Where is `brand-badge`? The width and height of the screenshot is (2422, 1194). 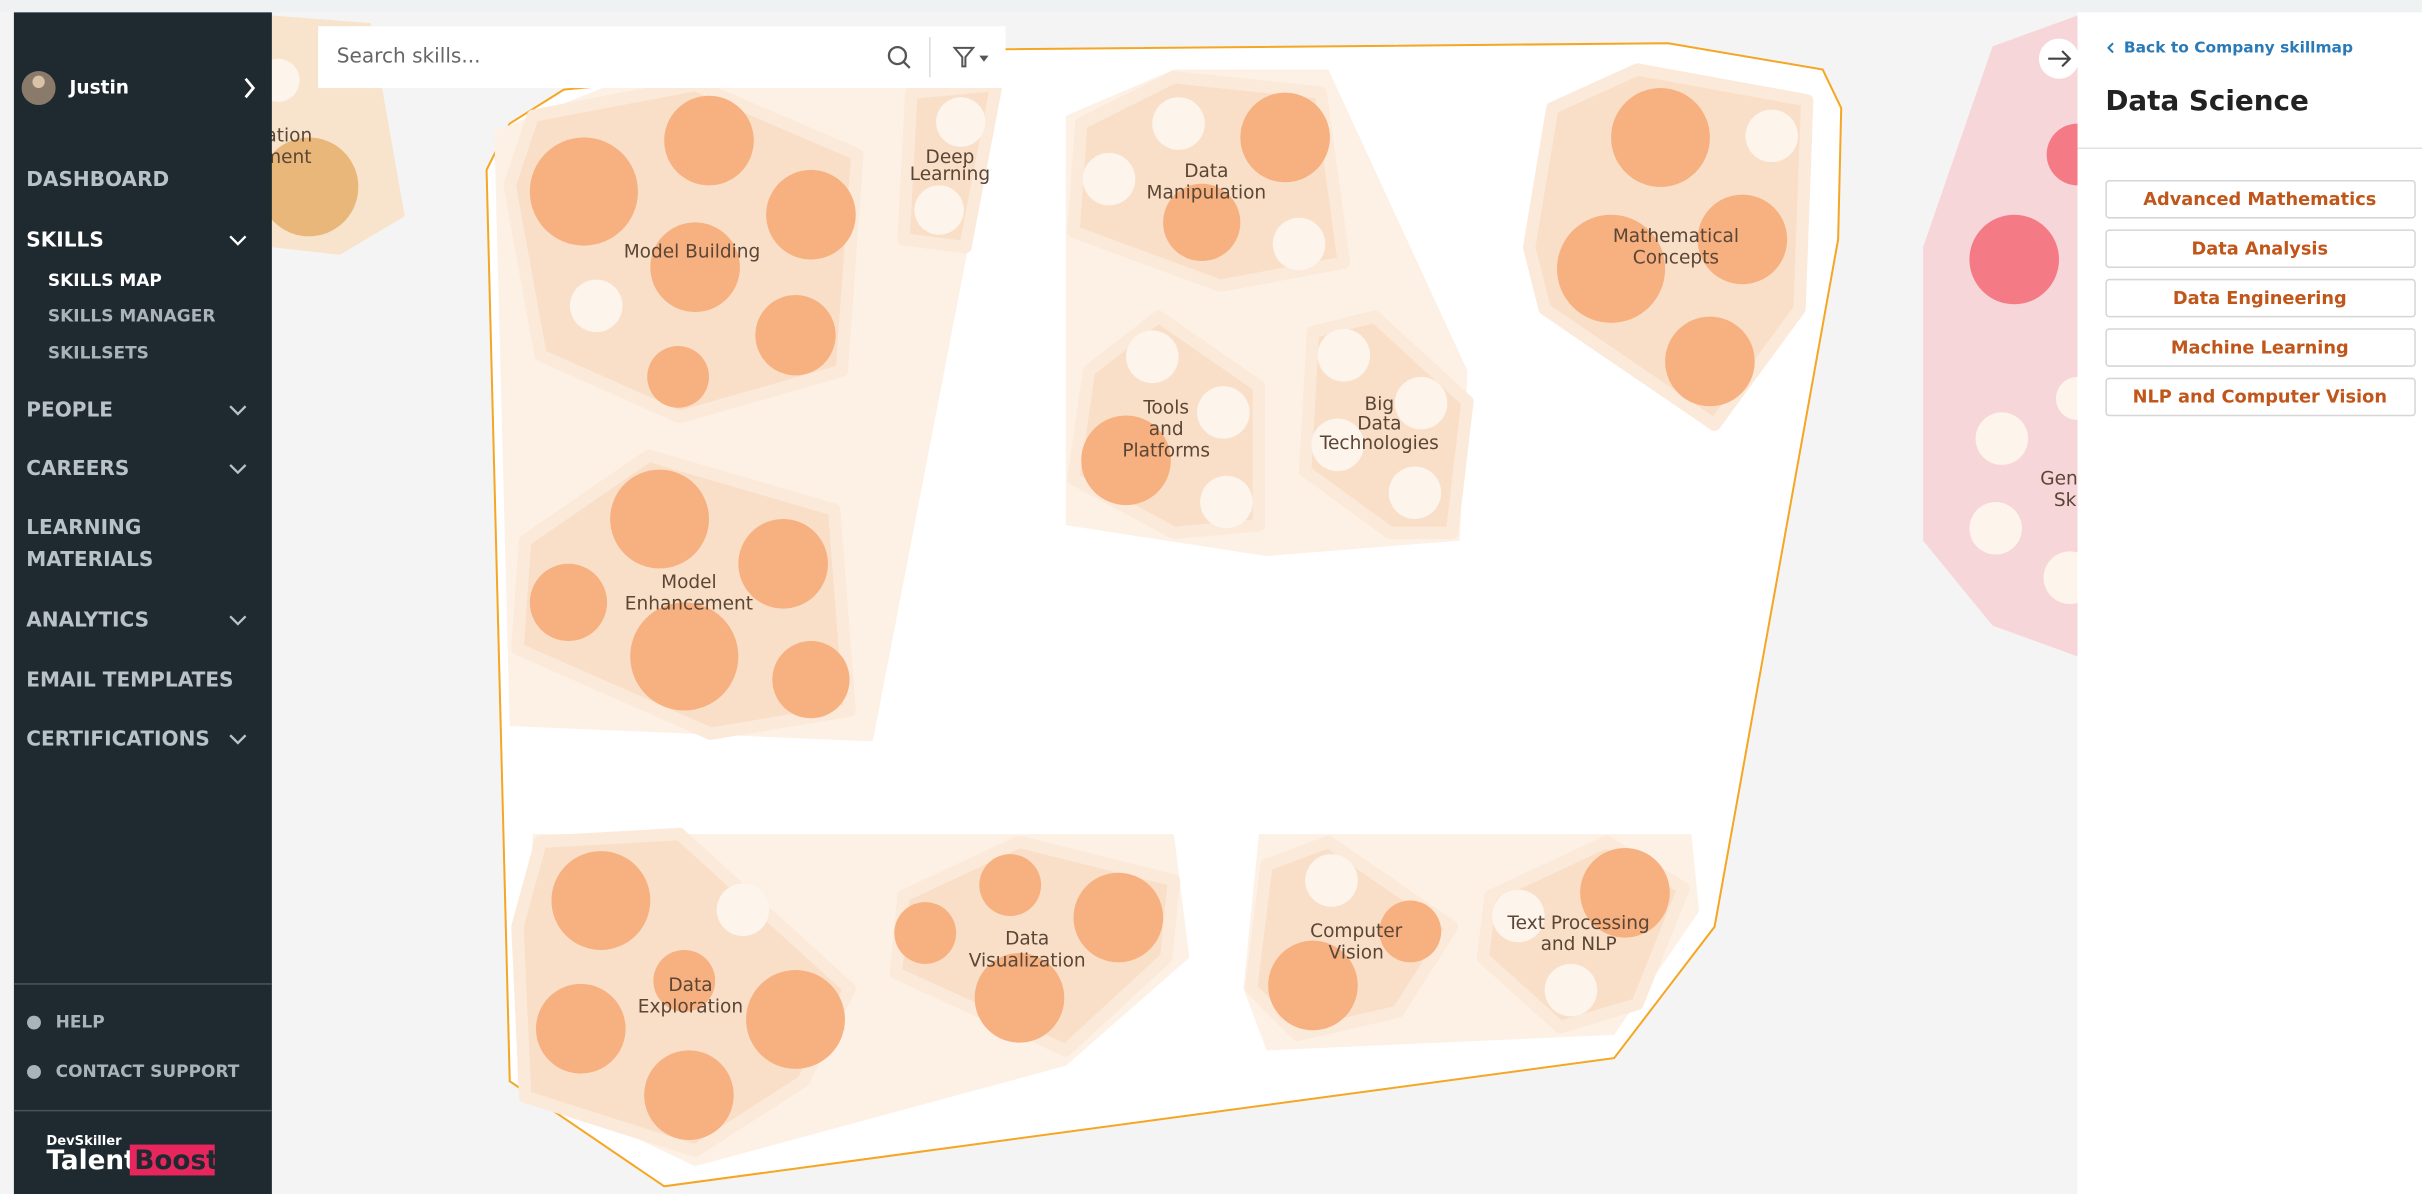 brand-badge is located at coordinates (172, 1160).